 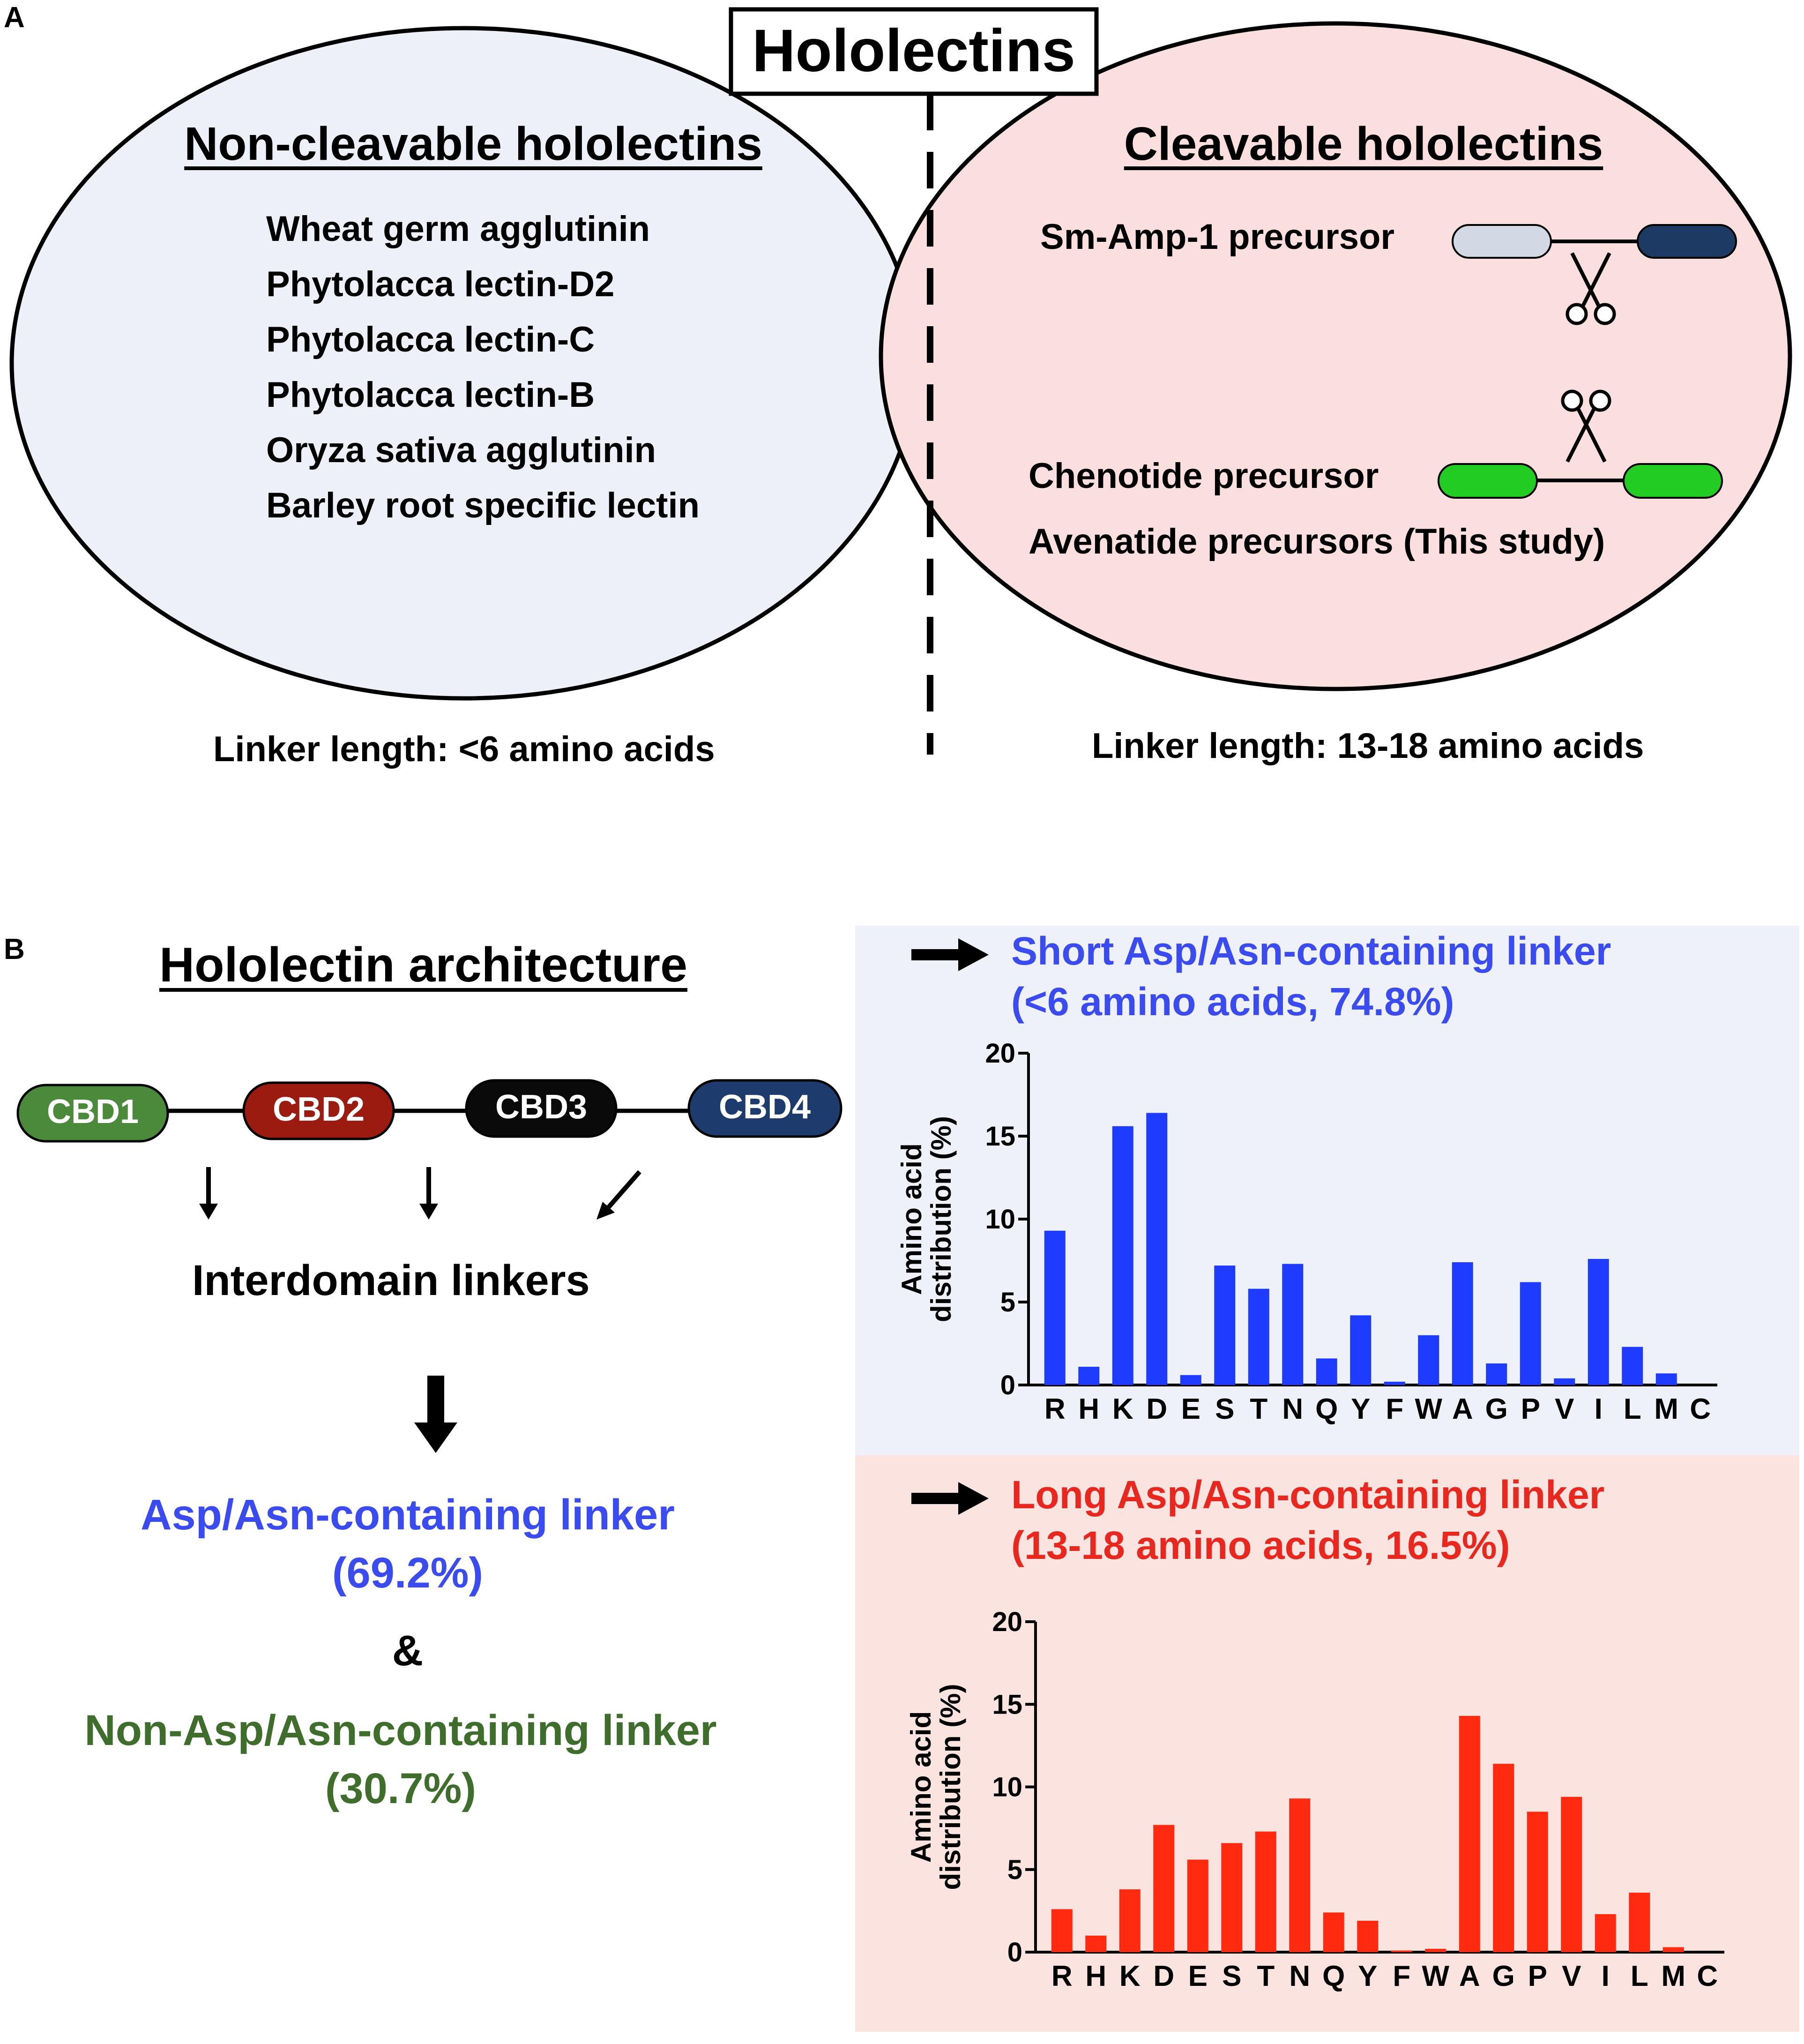 I want to click on x-tick-label: G, so click(x=1503, y=1976).